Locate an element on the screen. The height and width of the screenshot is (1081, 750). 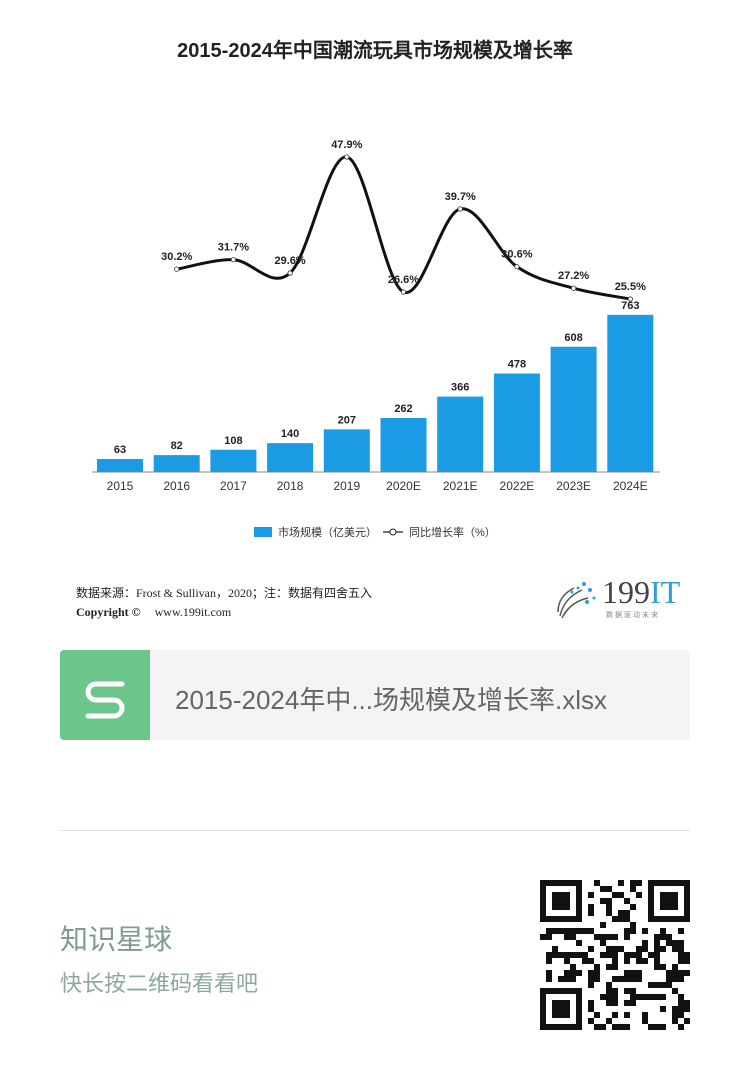
bar-2020E is located at coordinates (403, 445).